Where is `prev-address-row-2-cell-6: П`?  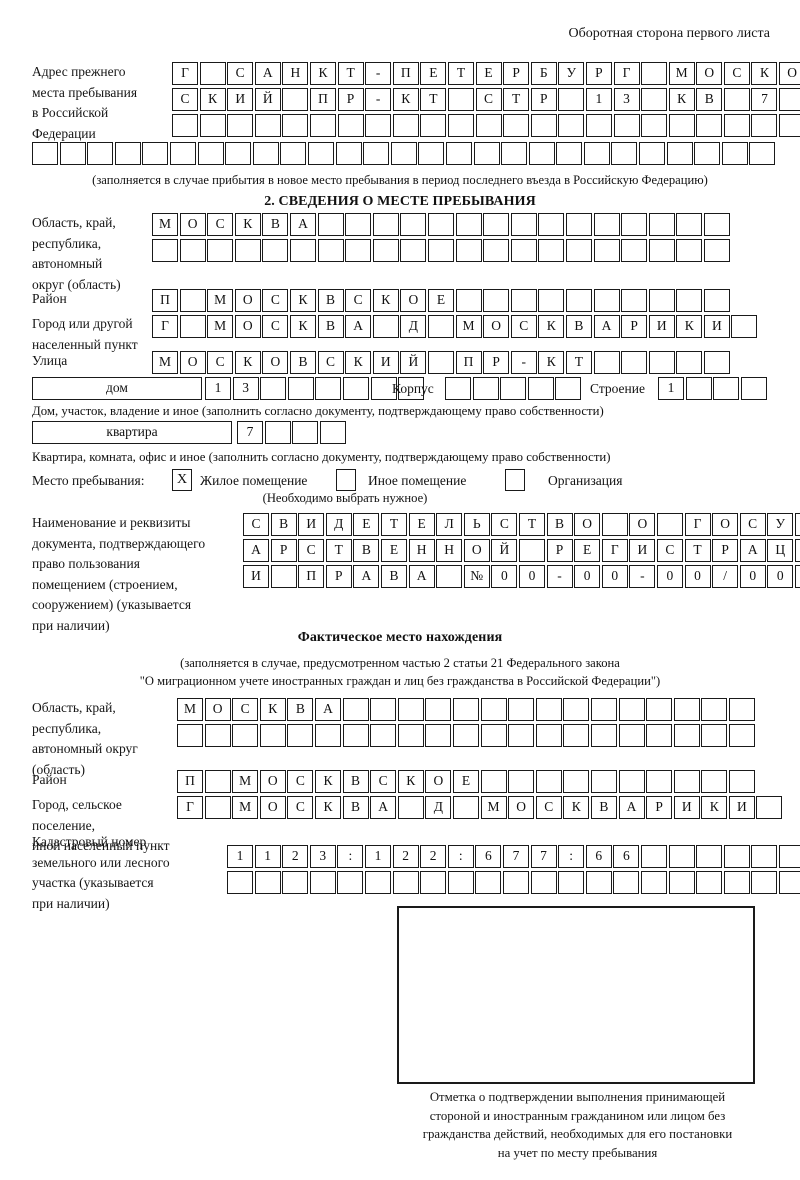
prev-address-row-2-cell-6: П is located at coordinates (322, 99).